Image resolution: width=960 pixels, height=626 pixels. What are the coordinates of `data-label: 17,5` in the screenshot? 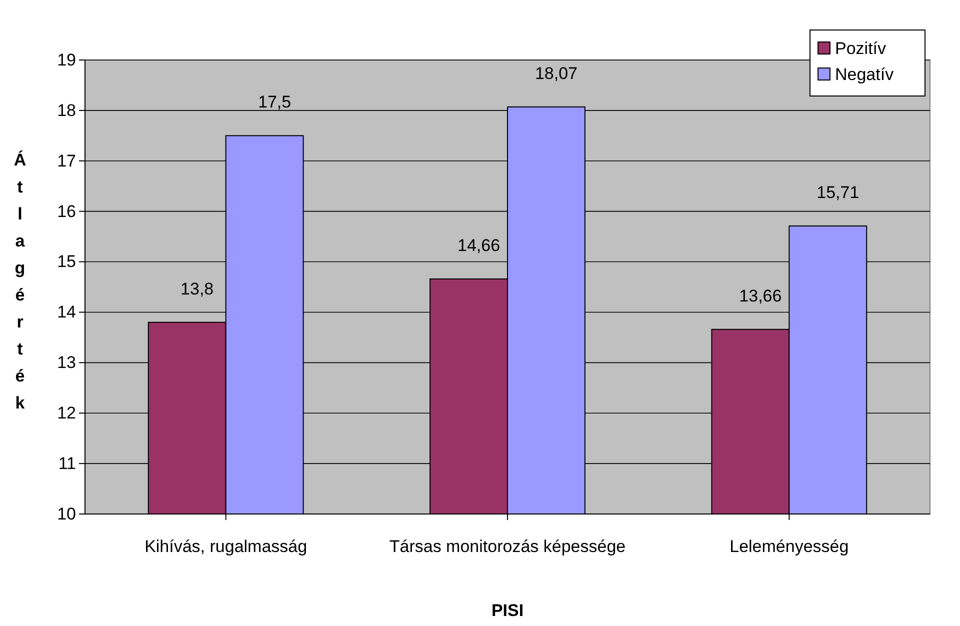 It's located at (275, 102).